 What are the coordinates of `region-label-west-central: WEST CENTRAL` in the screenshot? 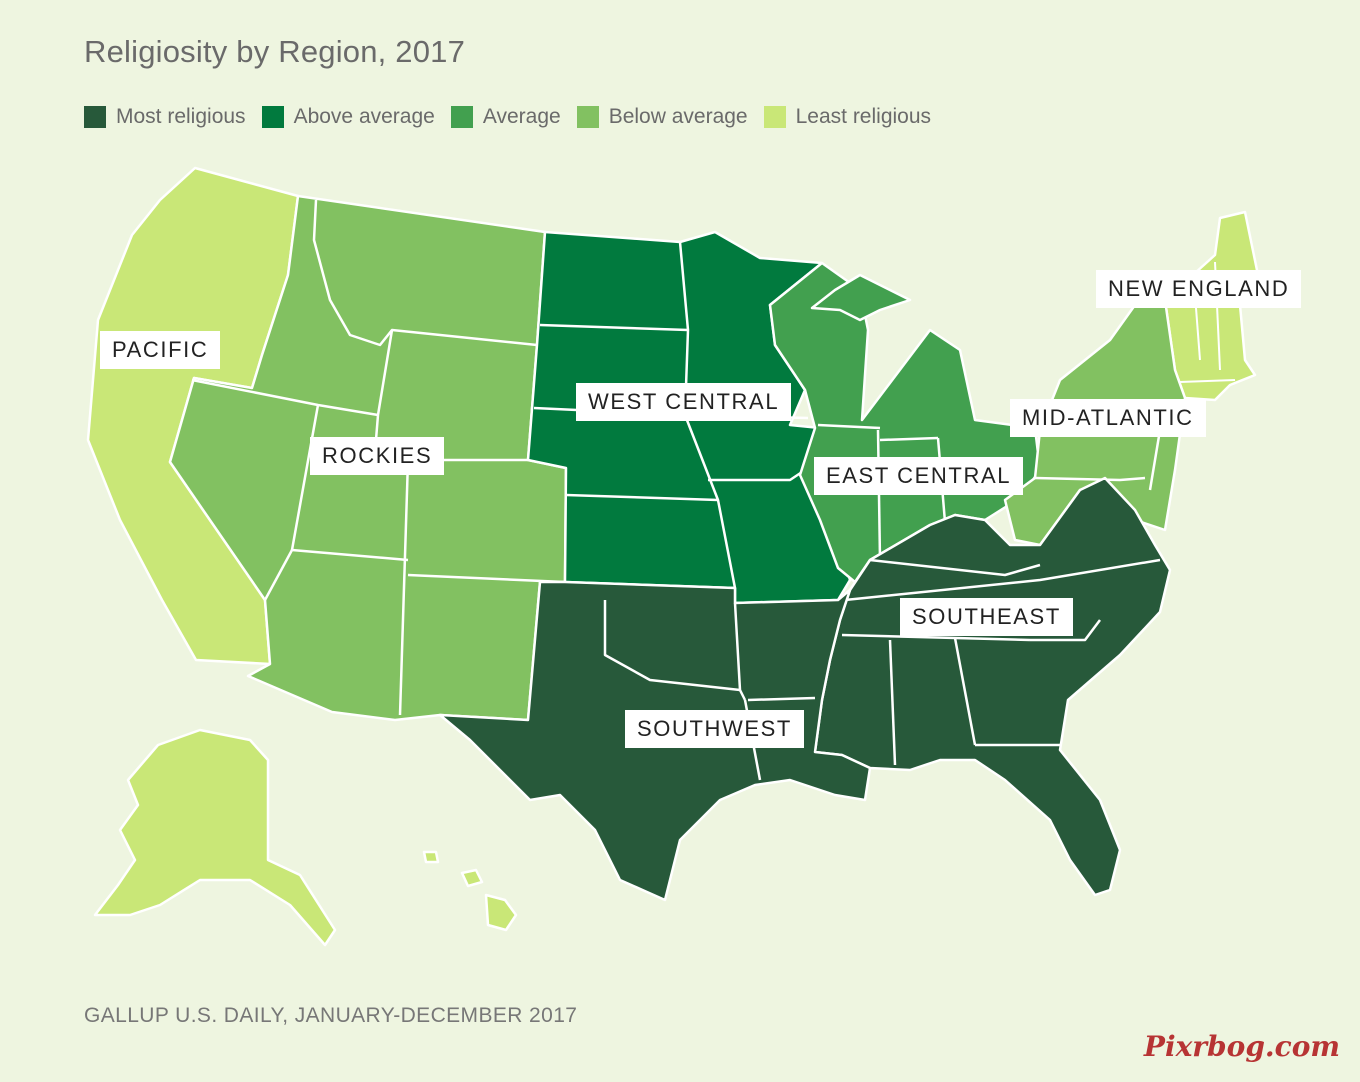 It's located at (684, 402).